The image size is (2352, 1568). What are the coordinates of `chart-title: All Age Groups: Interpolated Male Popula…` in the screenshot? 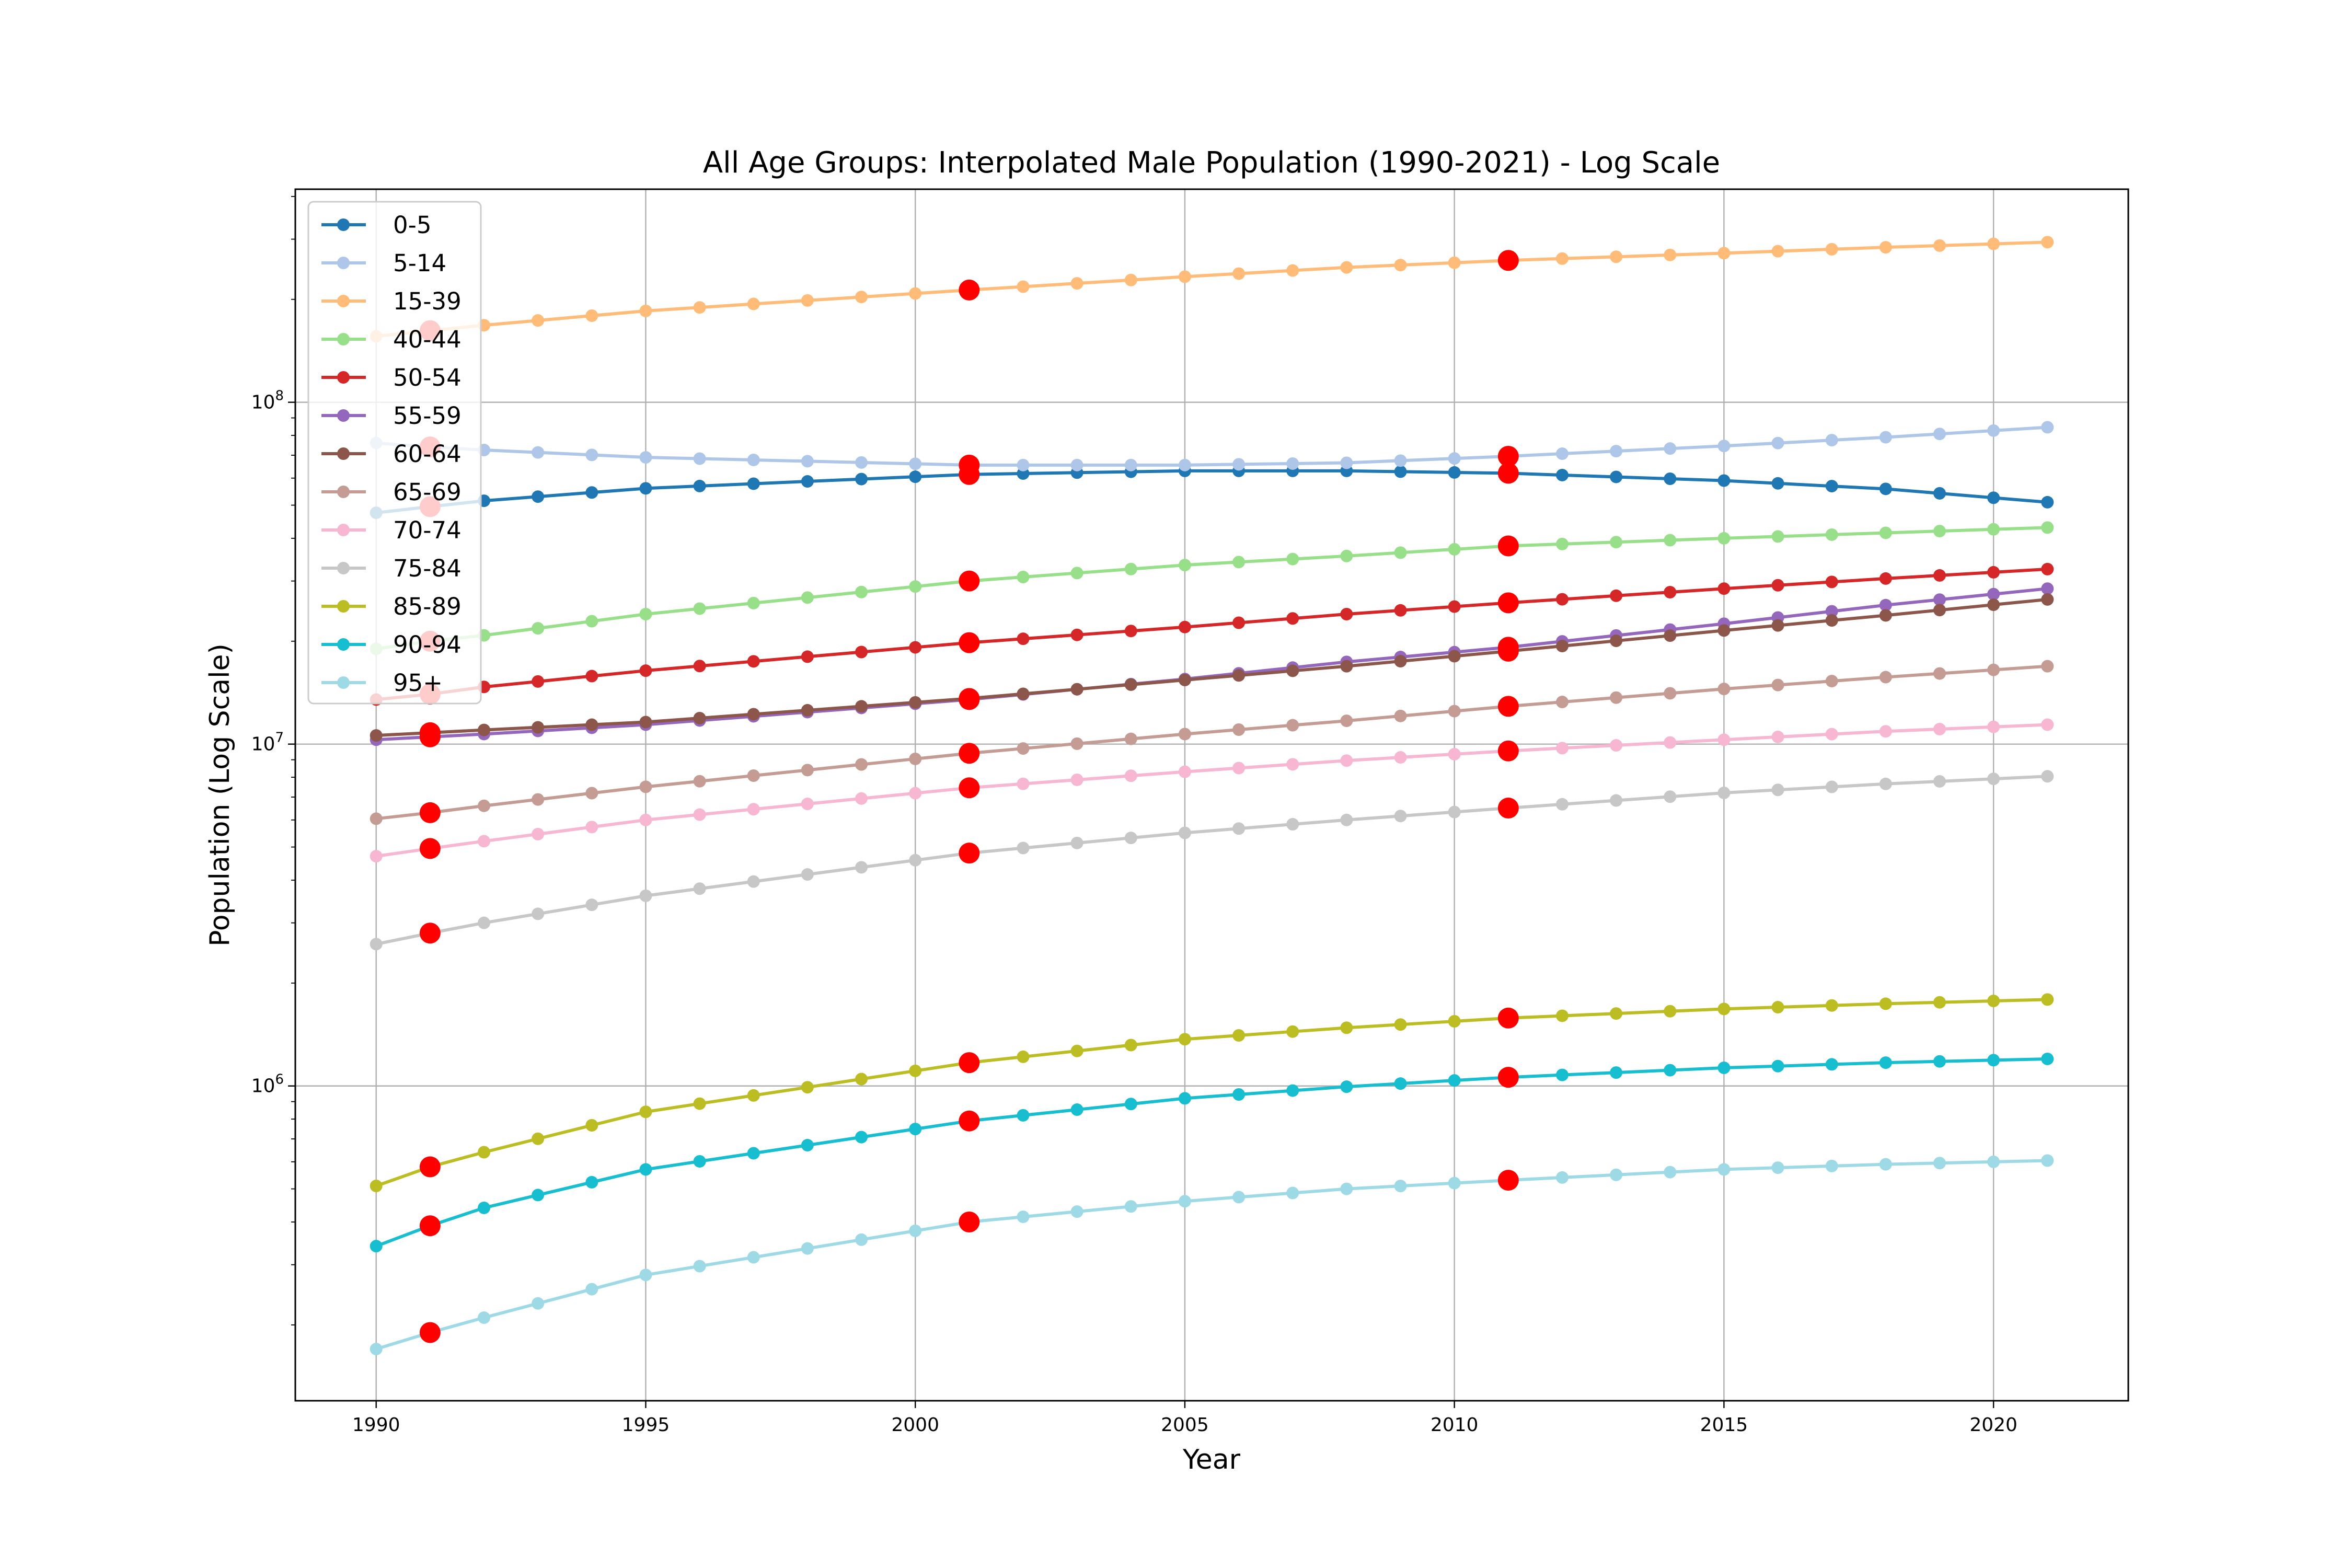 It's located at (1211, 163).